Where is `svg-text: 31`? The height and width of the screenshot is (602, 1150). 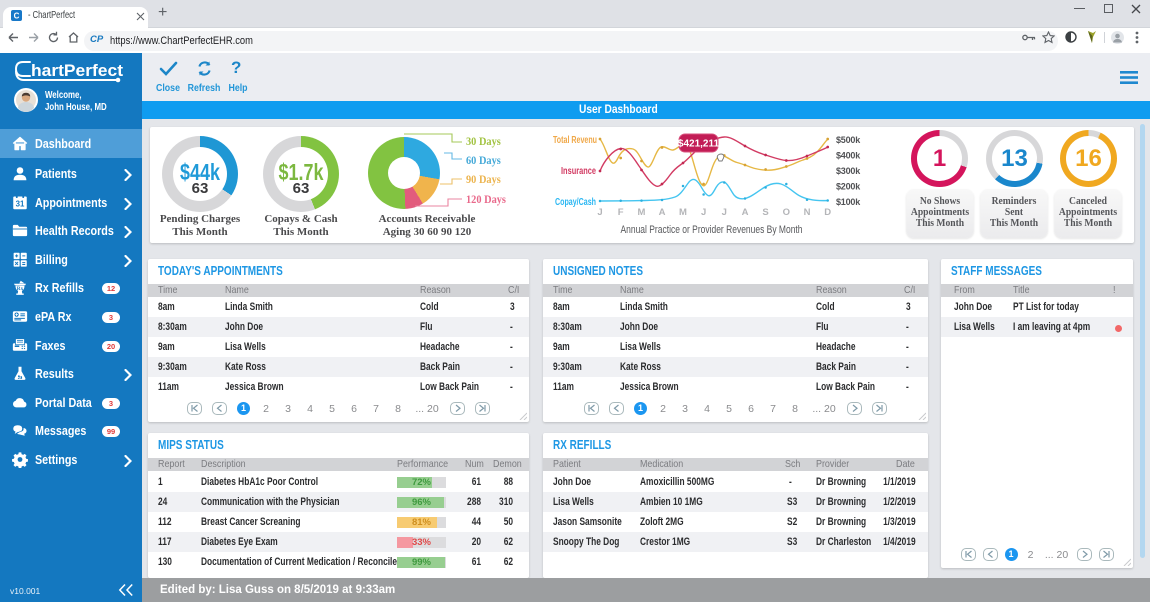 svg-text: 31 is located at coordinates (20, 204).